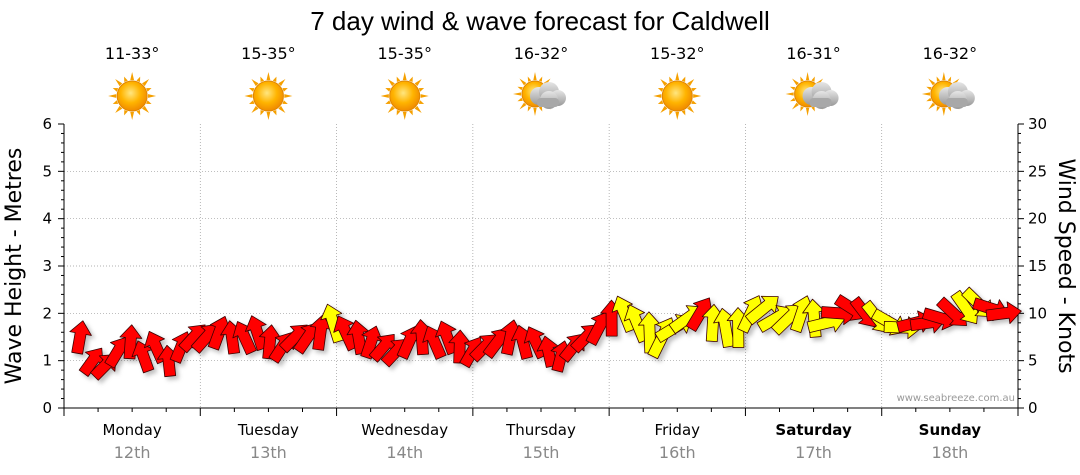 This screenshot has width=1080, height=475. What do you see at coordinates (132, 452) in the screenshot?
I see `day-date-label: 12th` at bounding box center [132, 452].